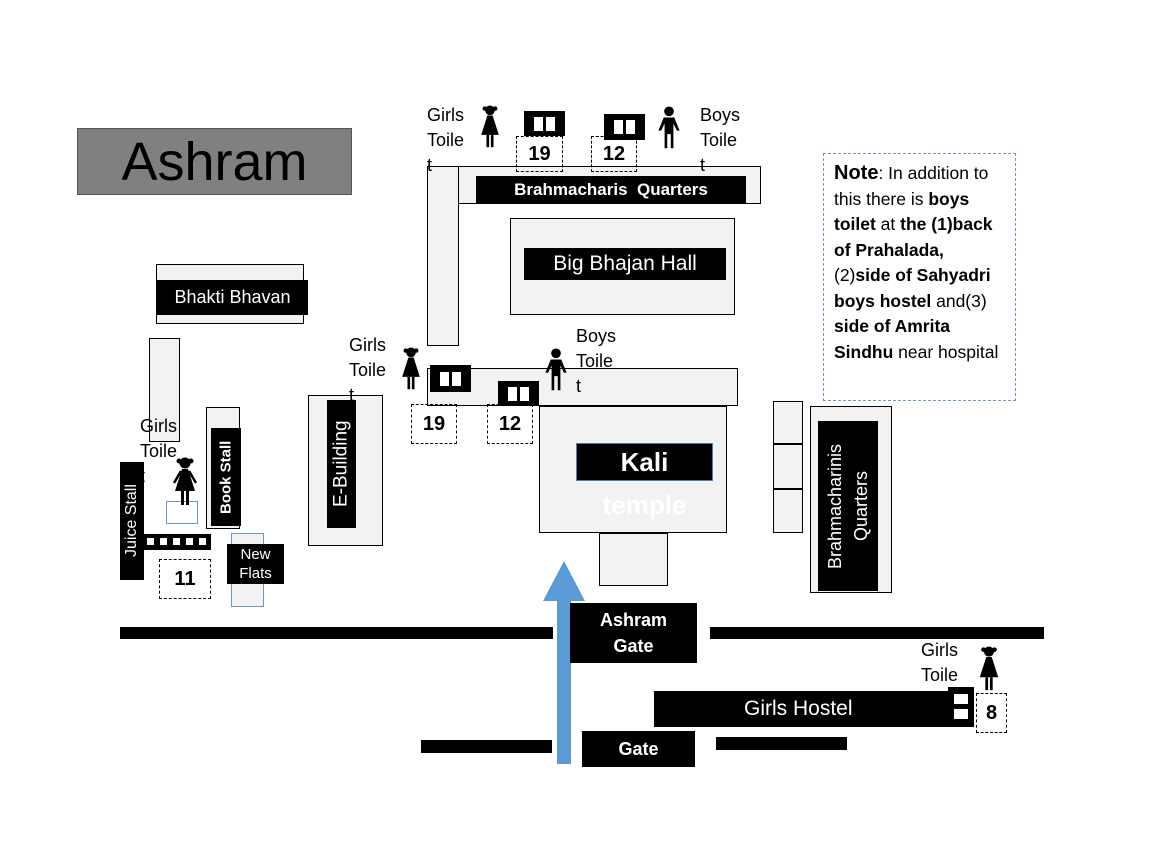  Describe the element at coordinates (544, 123) in the screenshot. I see `top-girls-toilet-icon` at that location.